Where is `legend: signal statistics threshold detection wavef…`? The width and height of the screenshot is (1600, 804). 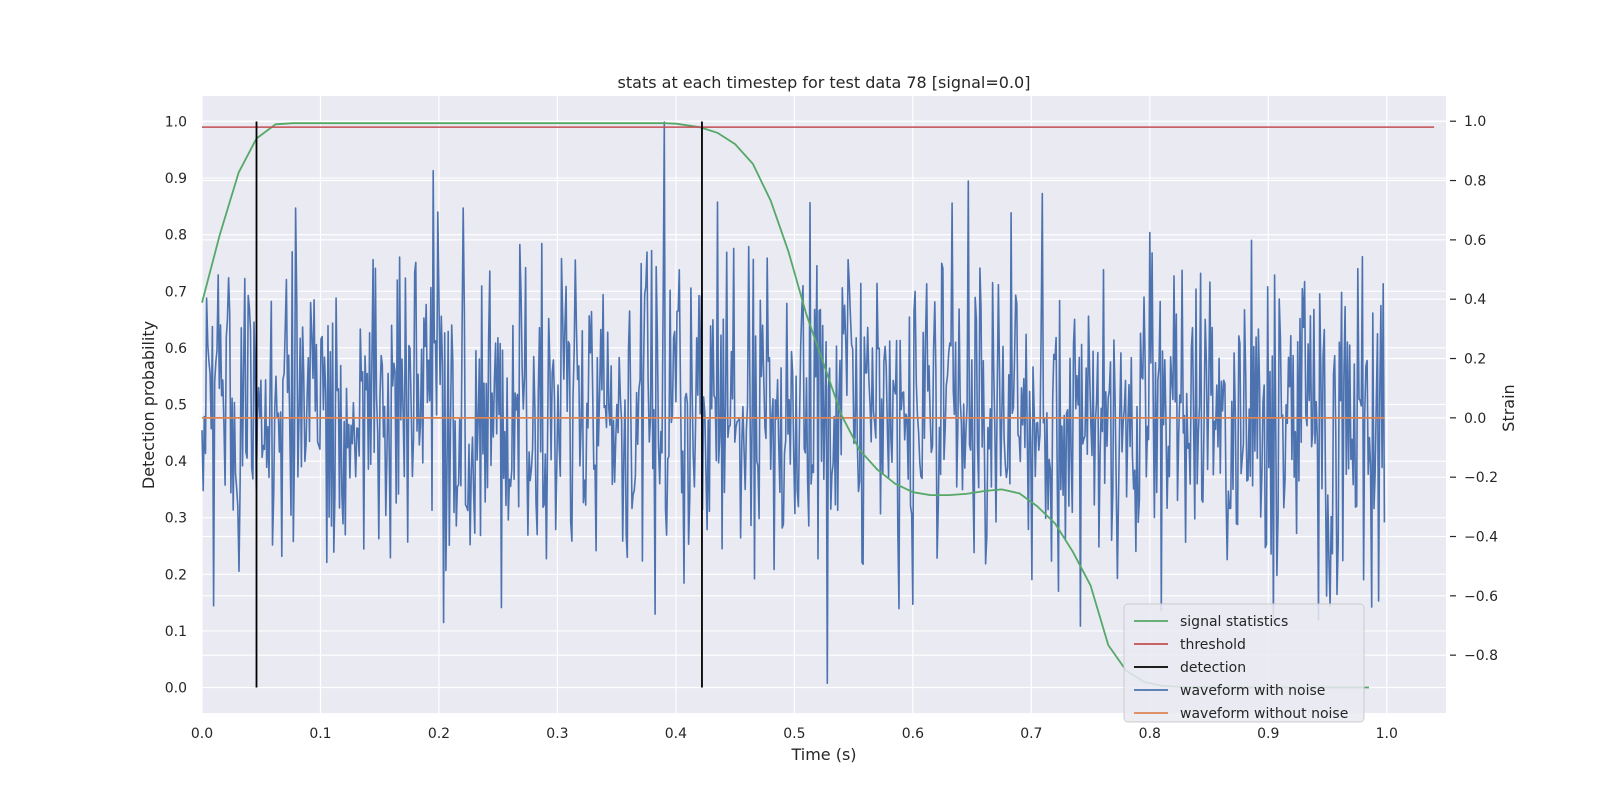 legend: signal statistics threshold detection wavef… is located at coordinates (1244, 663).